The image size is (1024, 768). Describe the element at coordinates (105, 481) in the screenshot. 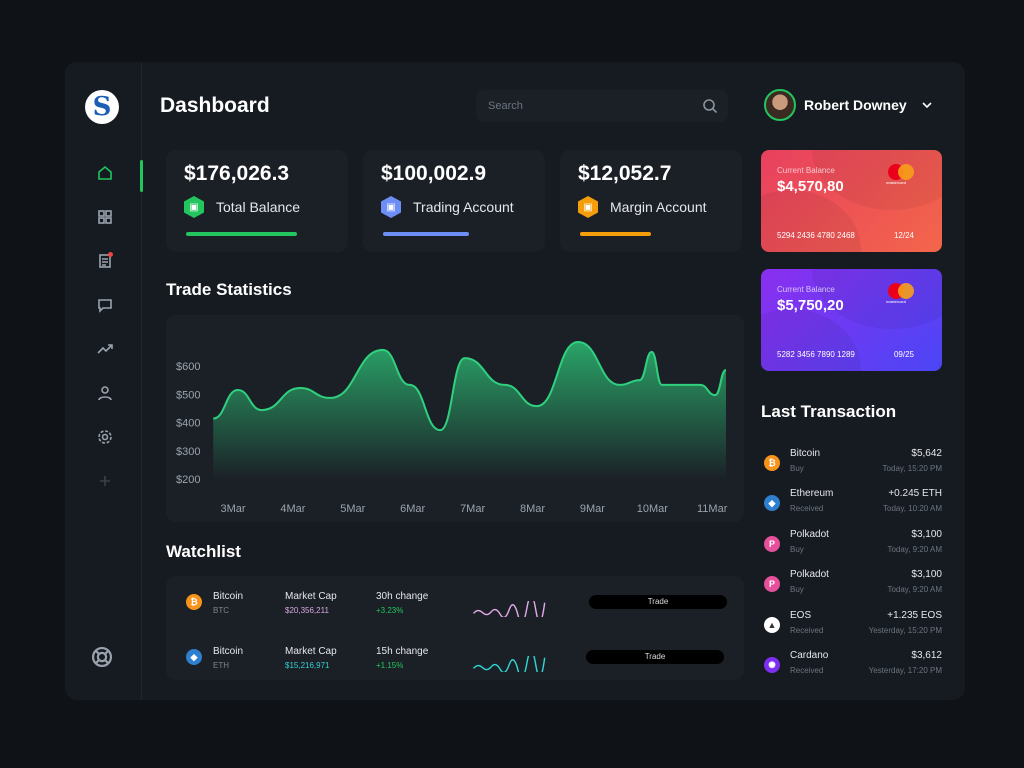

I see `sidebar-item-plus` at that location.